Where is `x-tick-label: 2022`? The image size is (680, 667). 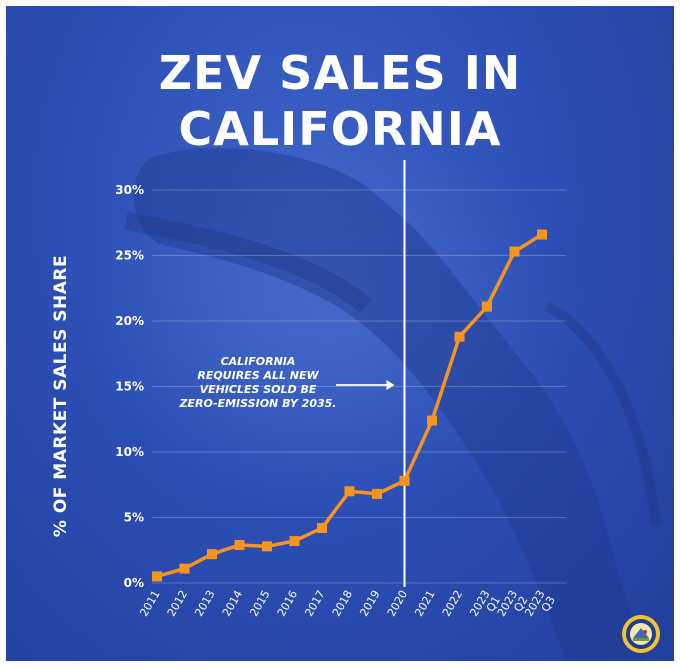
x-tick-label: 2022 is located at coordinates (452, 603).